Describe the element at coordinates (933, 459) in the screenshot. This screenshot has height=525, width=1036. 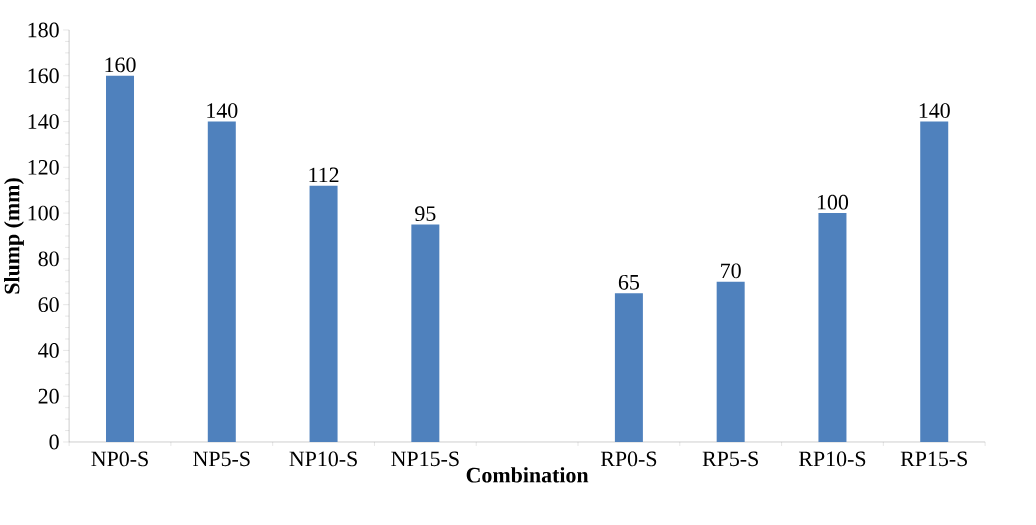
I see `x-tick-label: RP15-S` at that location.